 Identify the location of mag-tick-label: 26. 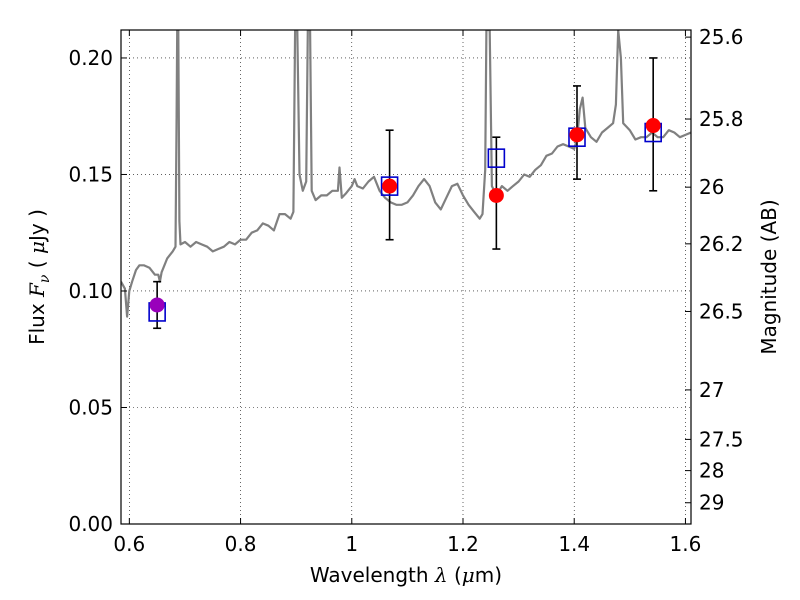
(711, 187).